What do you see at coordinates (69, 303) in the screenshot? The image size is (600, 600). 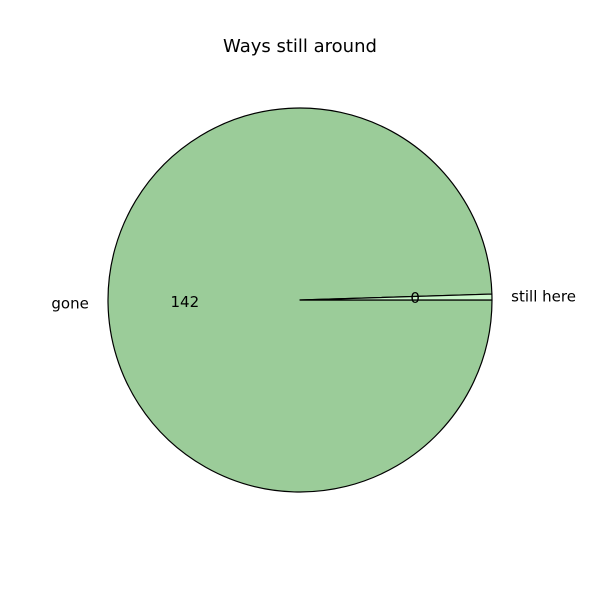 I see `slice-label-gone: gone` at bounding box center [69, 303].